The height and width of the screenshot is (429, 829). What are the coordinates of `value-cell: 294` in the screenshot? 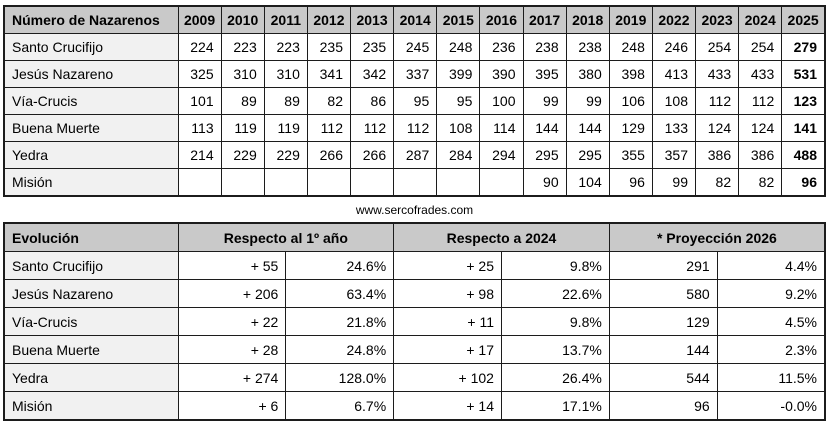 It's located at (501, 155).